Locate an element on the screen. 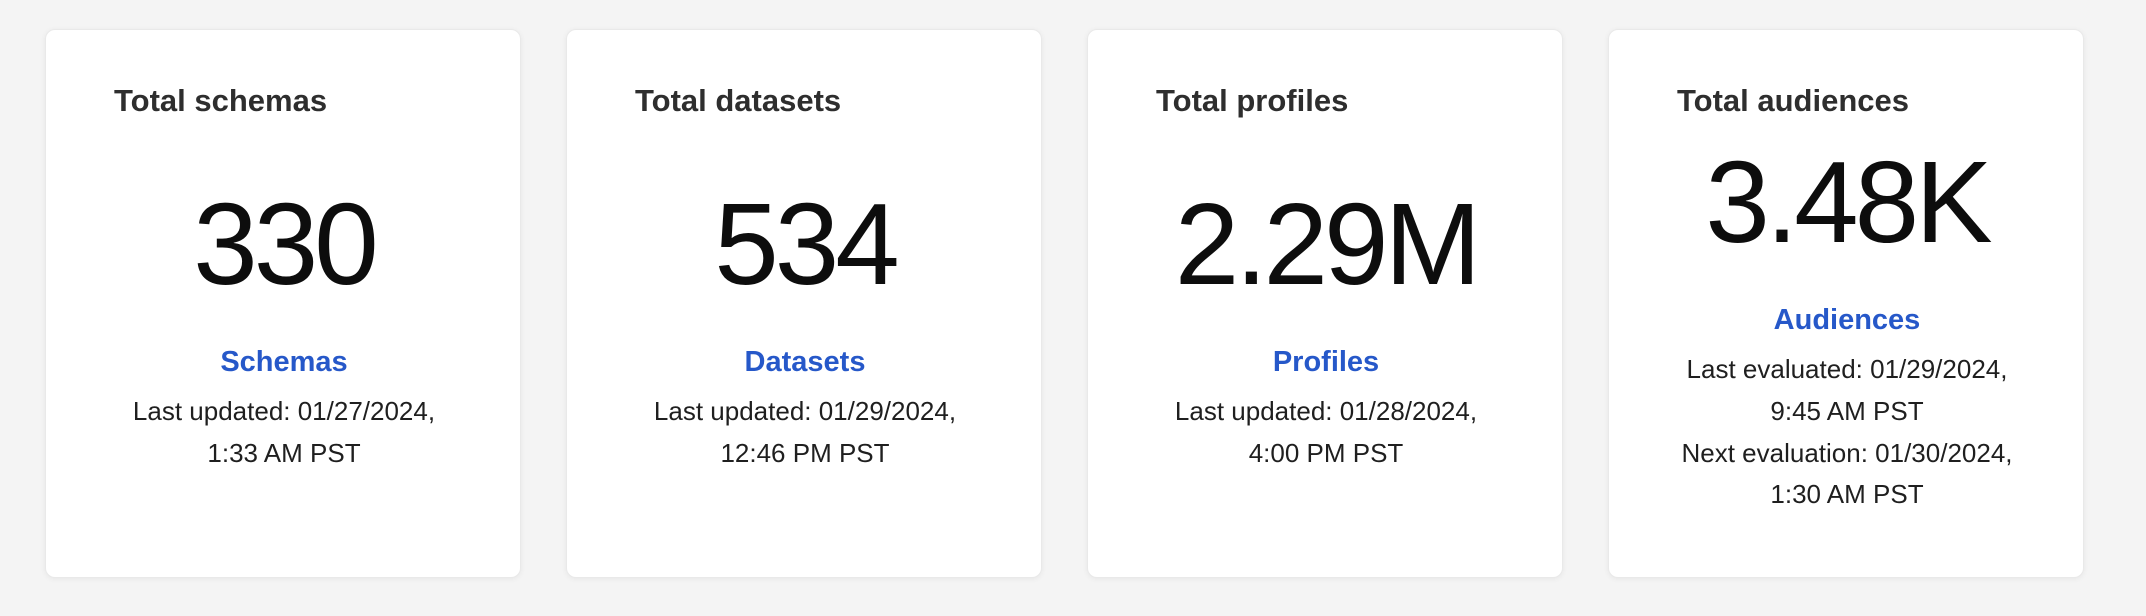 This screenshot has height=616, width=2146. last-updated-caption: Last updated: 01/27/2024, 1:33 AM PST is located at coordinates (284, 432).